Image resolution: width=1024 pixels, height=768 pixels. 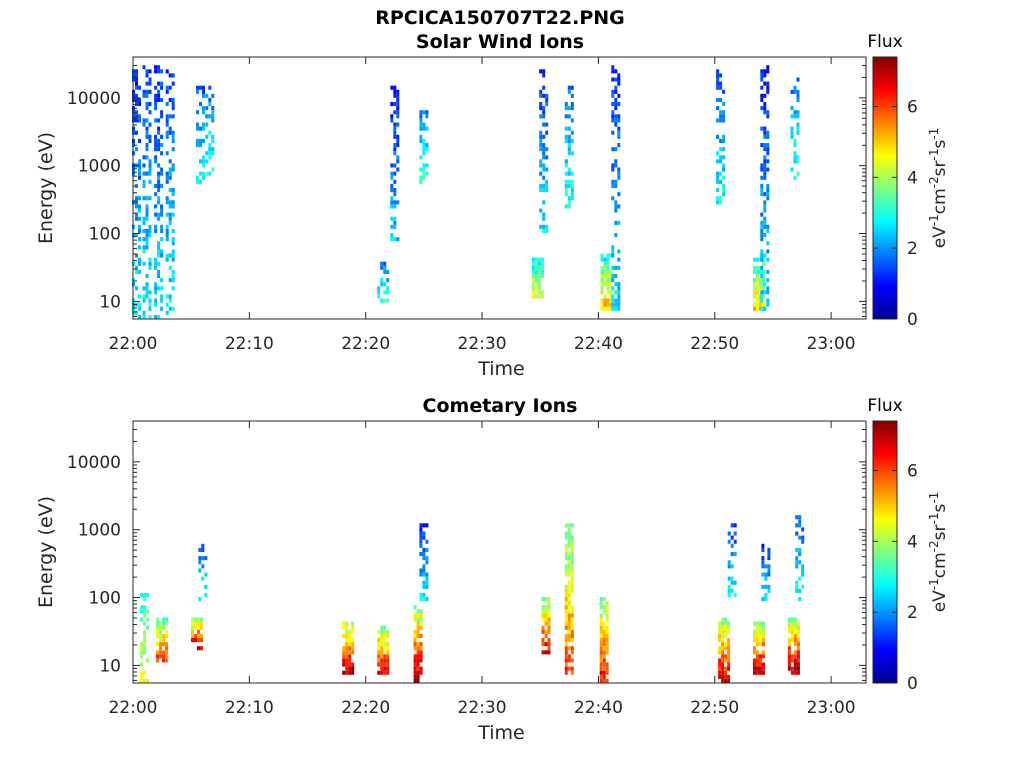 What do you see at coordinates (884, 42) in the screenshot?
I see `colorbar-title: Flux` at bounding box center [884, 42].